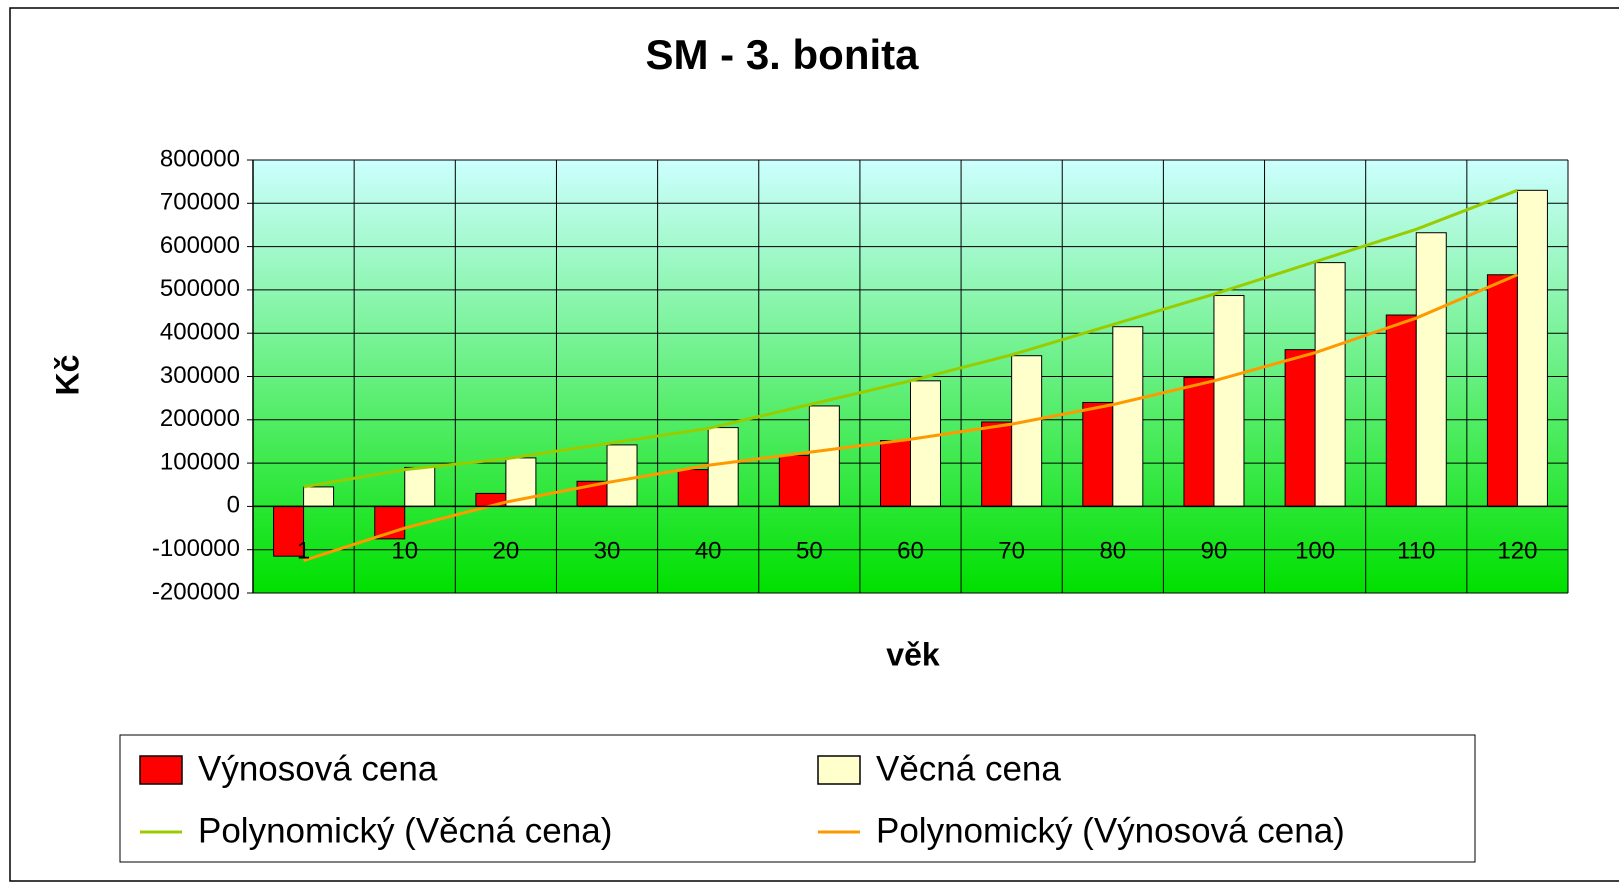  Describe the element at coordinates (67, 375) in the screenshot. I see `y-axis-label: Kč` at that location.